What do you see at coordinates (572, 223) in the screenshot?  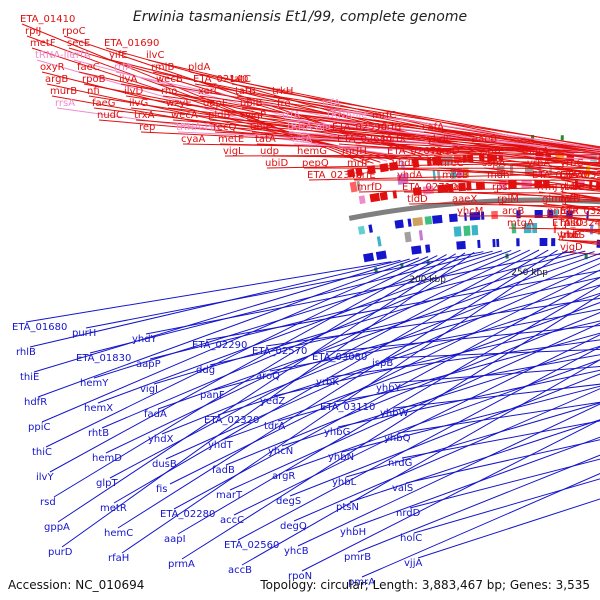 I see `forward-gene-label: rpsO` at bounding box center [572, 223].